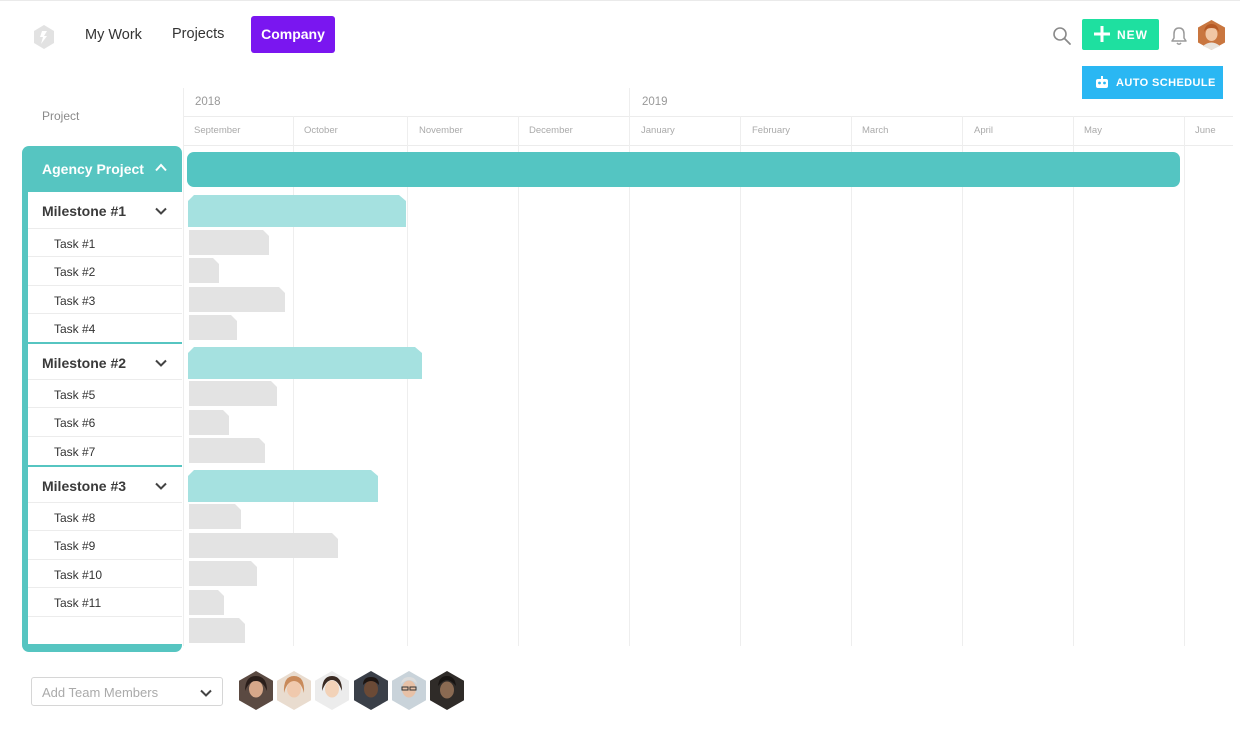 The width and height of the screenshot is (1240, 731). Describe the element at coordinates (1102, 82) in the screenshot. I see `robot-icon` at that location.